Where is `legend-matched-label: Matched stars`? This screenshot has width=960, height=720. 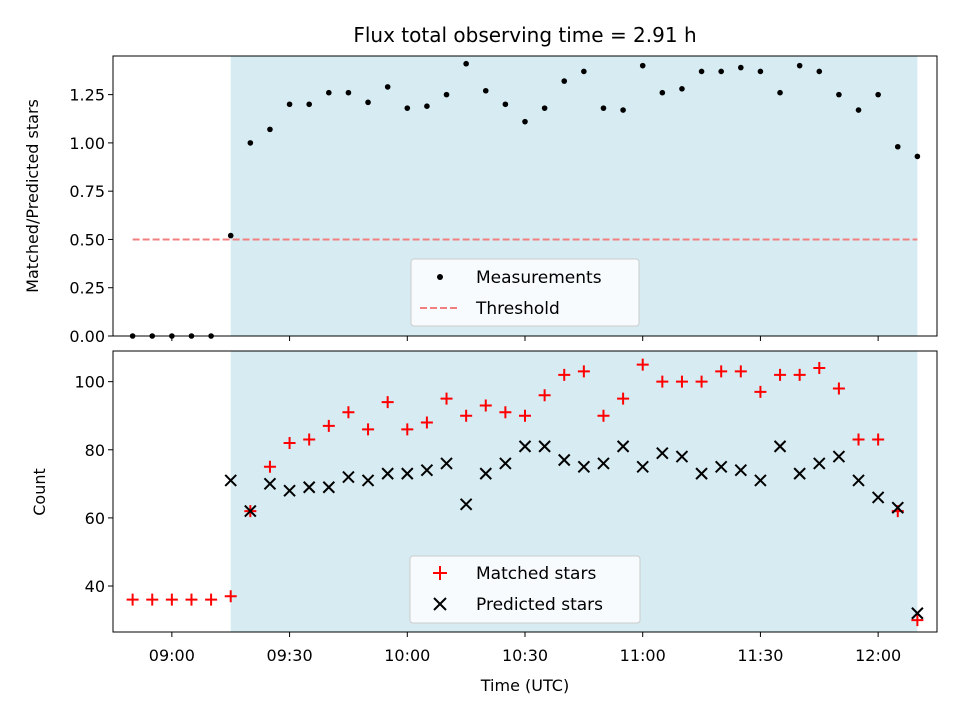
legend-matched-label: Matched stars is located at coordinates (536, 574).